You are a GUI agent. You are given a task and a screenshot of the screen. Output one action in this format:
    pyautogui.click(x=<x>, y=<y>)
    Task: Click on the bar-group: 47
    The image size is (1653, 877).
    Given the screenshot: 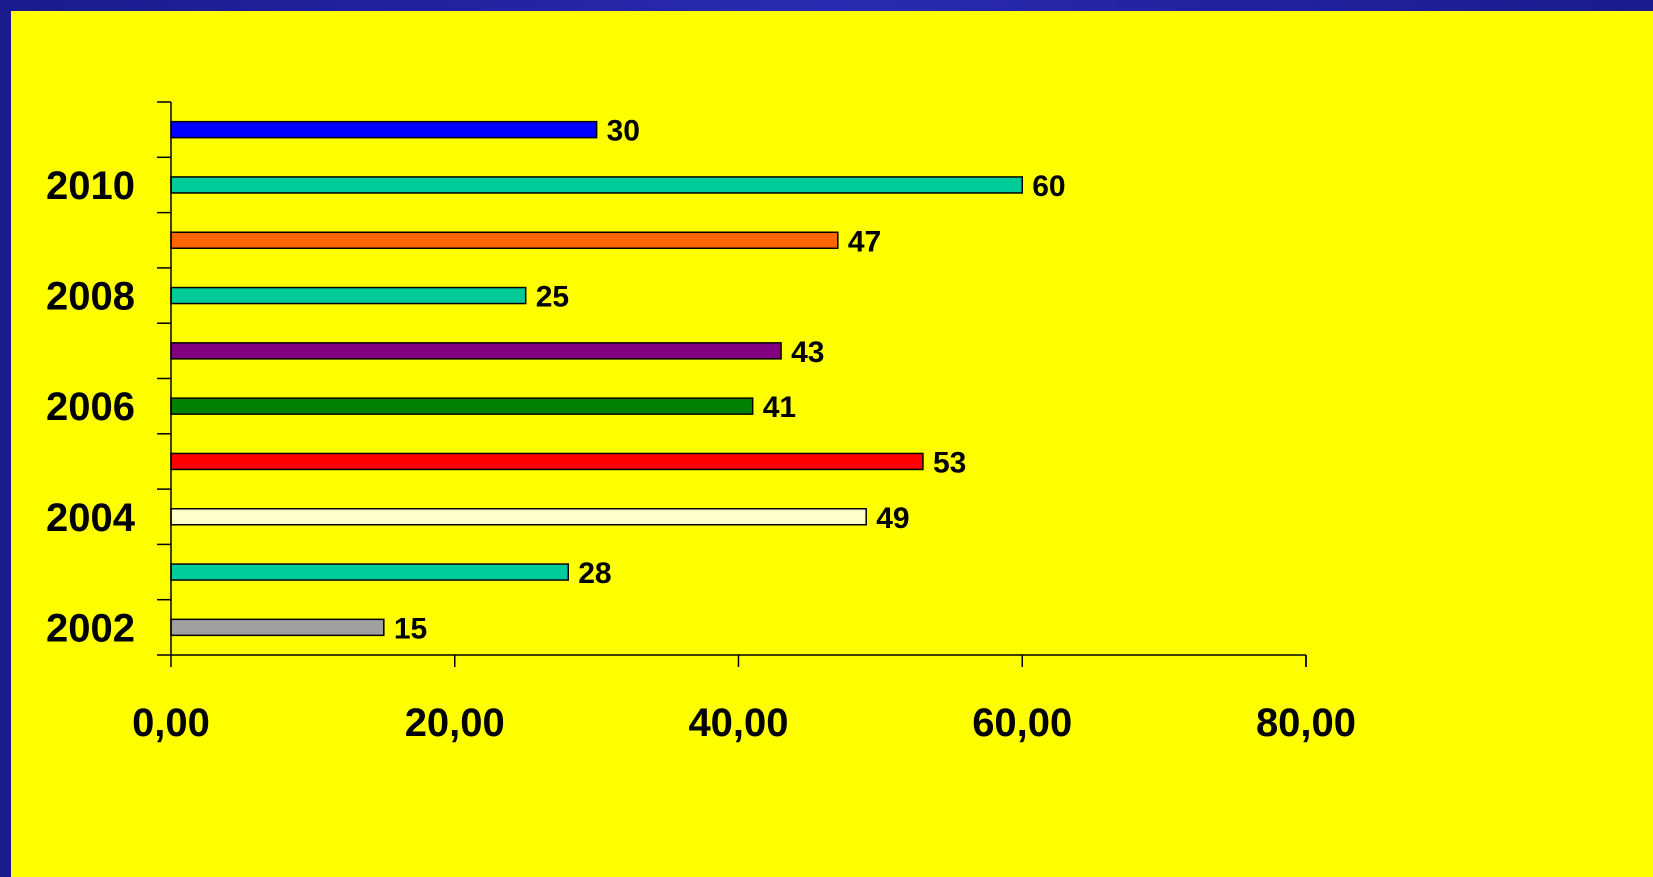 What is the action you would take?
    pyautogui.click(x=525, y=241)
    